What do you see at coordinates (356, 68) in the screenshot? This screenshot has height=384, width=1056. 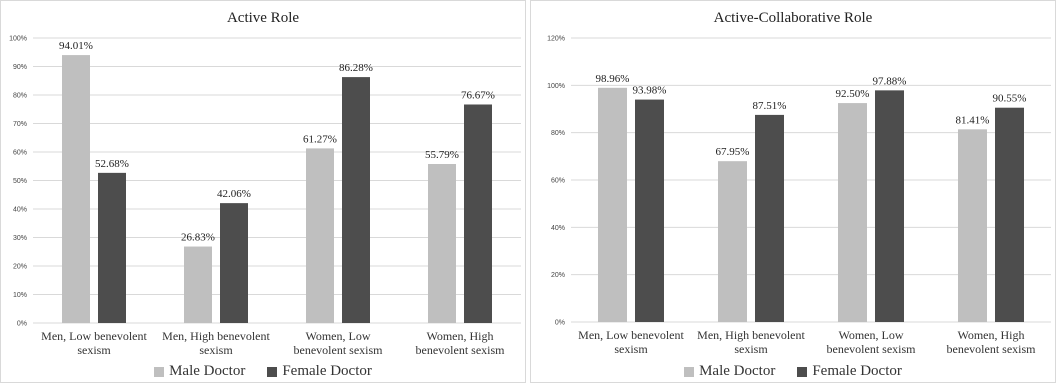 I see `data-label: 86.28%` at bounding box center [356, 68].